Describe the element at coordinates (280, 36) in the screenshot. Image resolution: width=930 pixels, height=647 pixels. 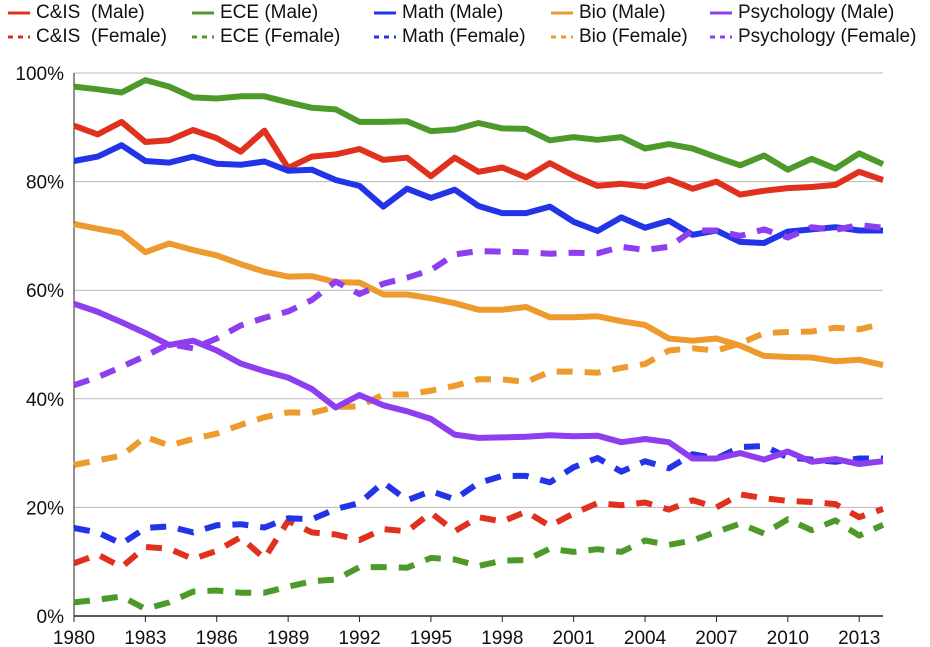
I see `legend-label: ECE (Female)` at that location.